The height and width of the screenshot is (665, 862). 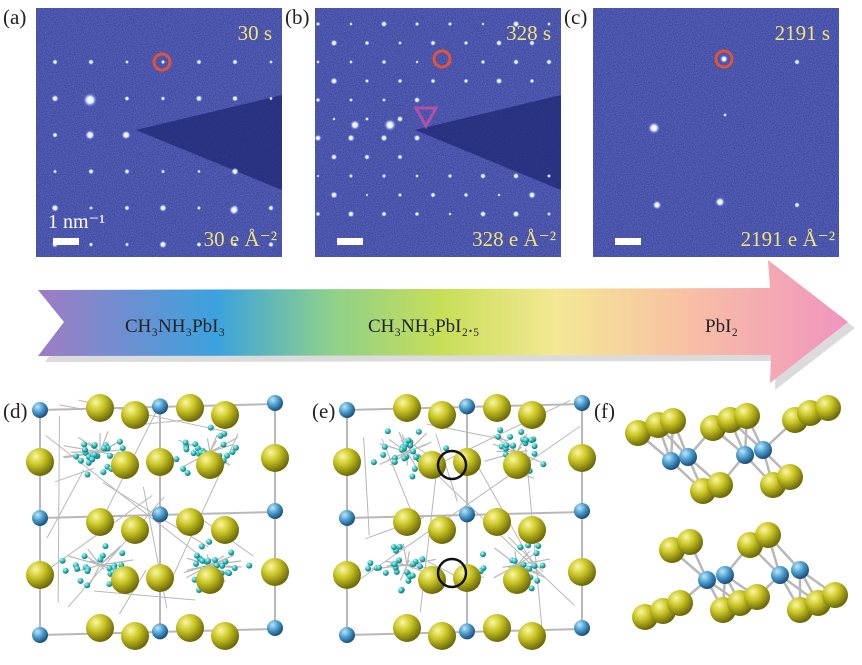 I want to click on panel-label-b: (b), so click(x=297, y=17).